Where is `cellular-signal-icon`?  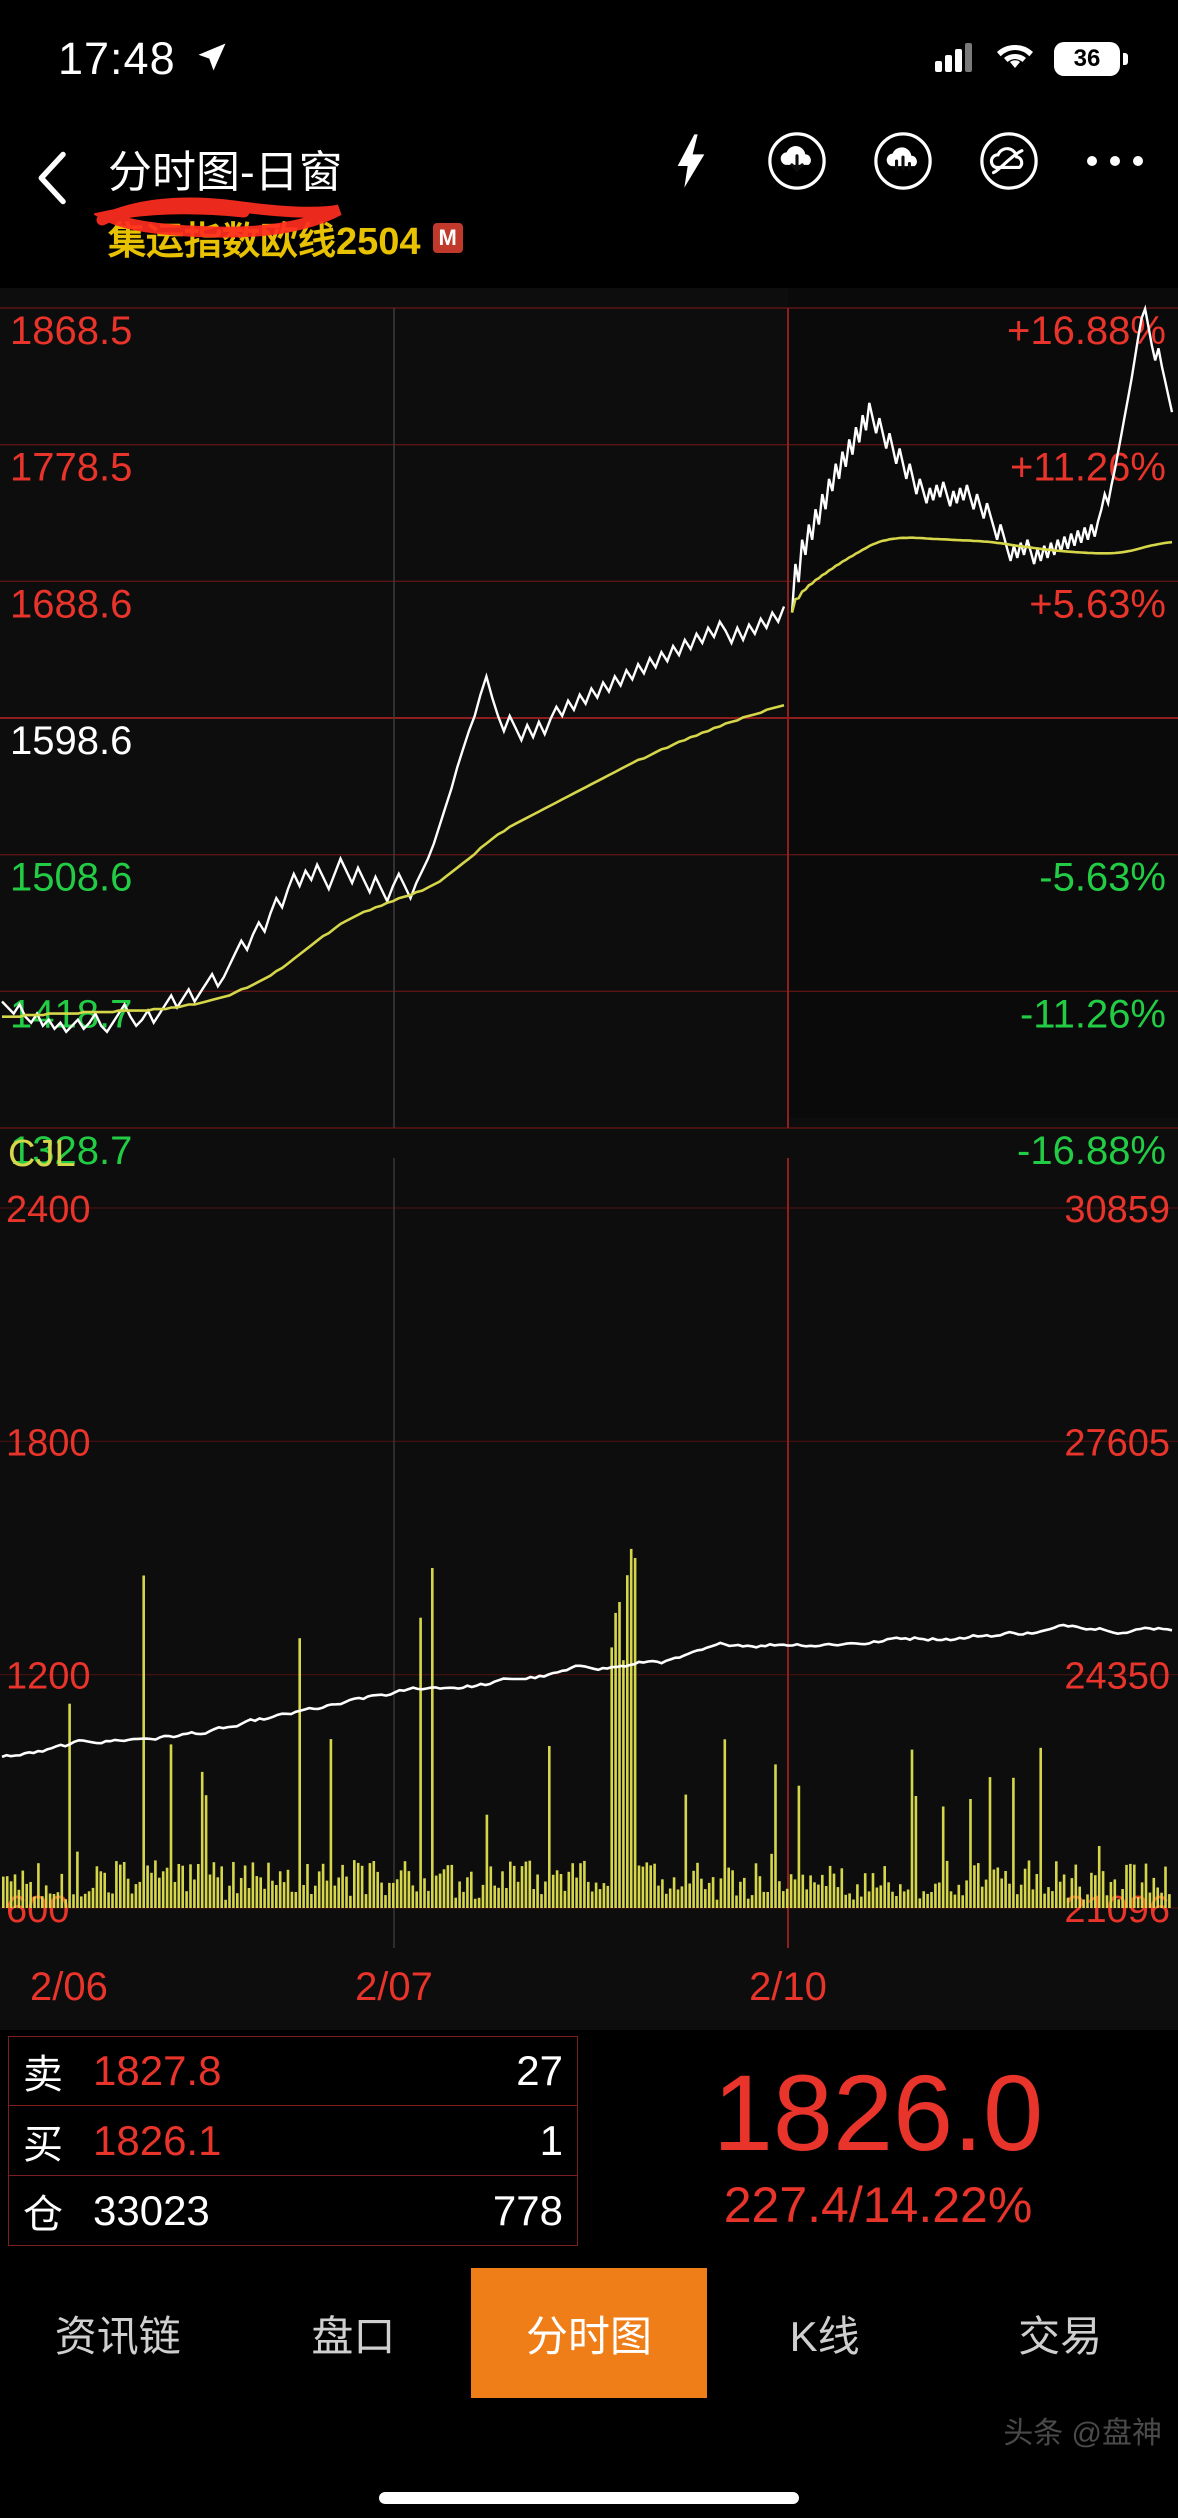 cellular-signal-icon is located at coordinates (955, 59).